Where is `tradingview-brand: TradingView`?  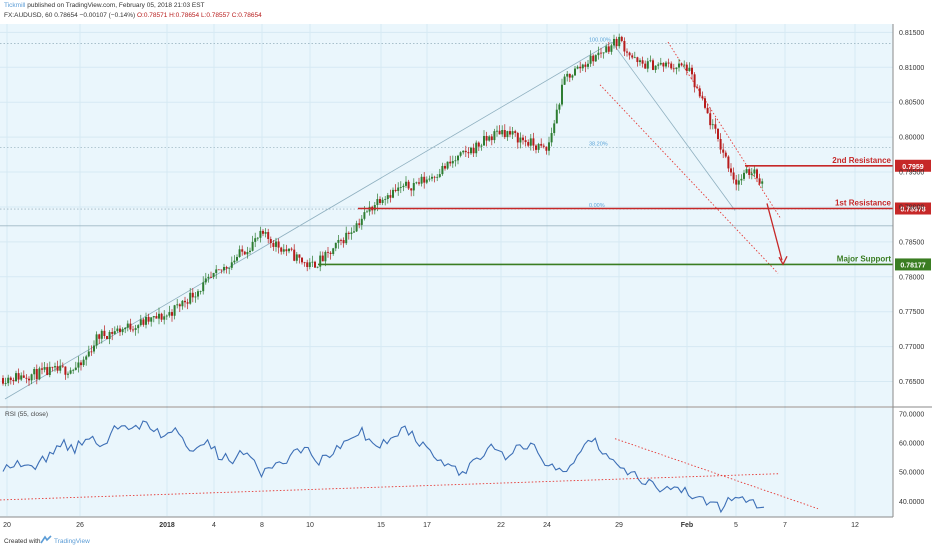
tradingview-brand: TradingView is located at coordinates (72, 541).